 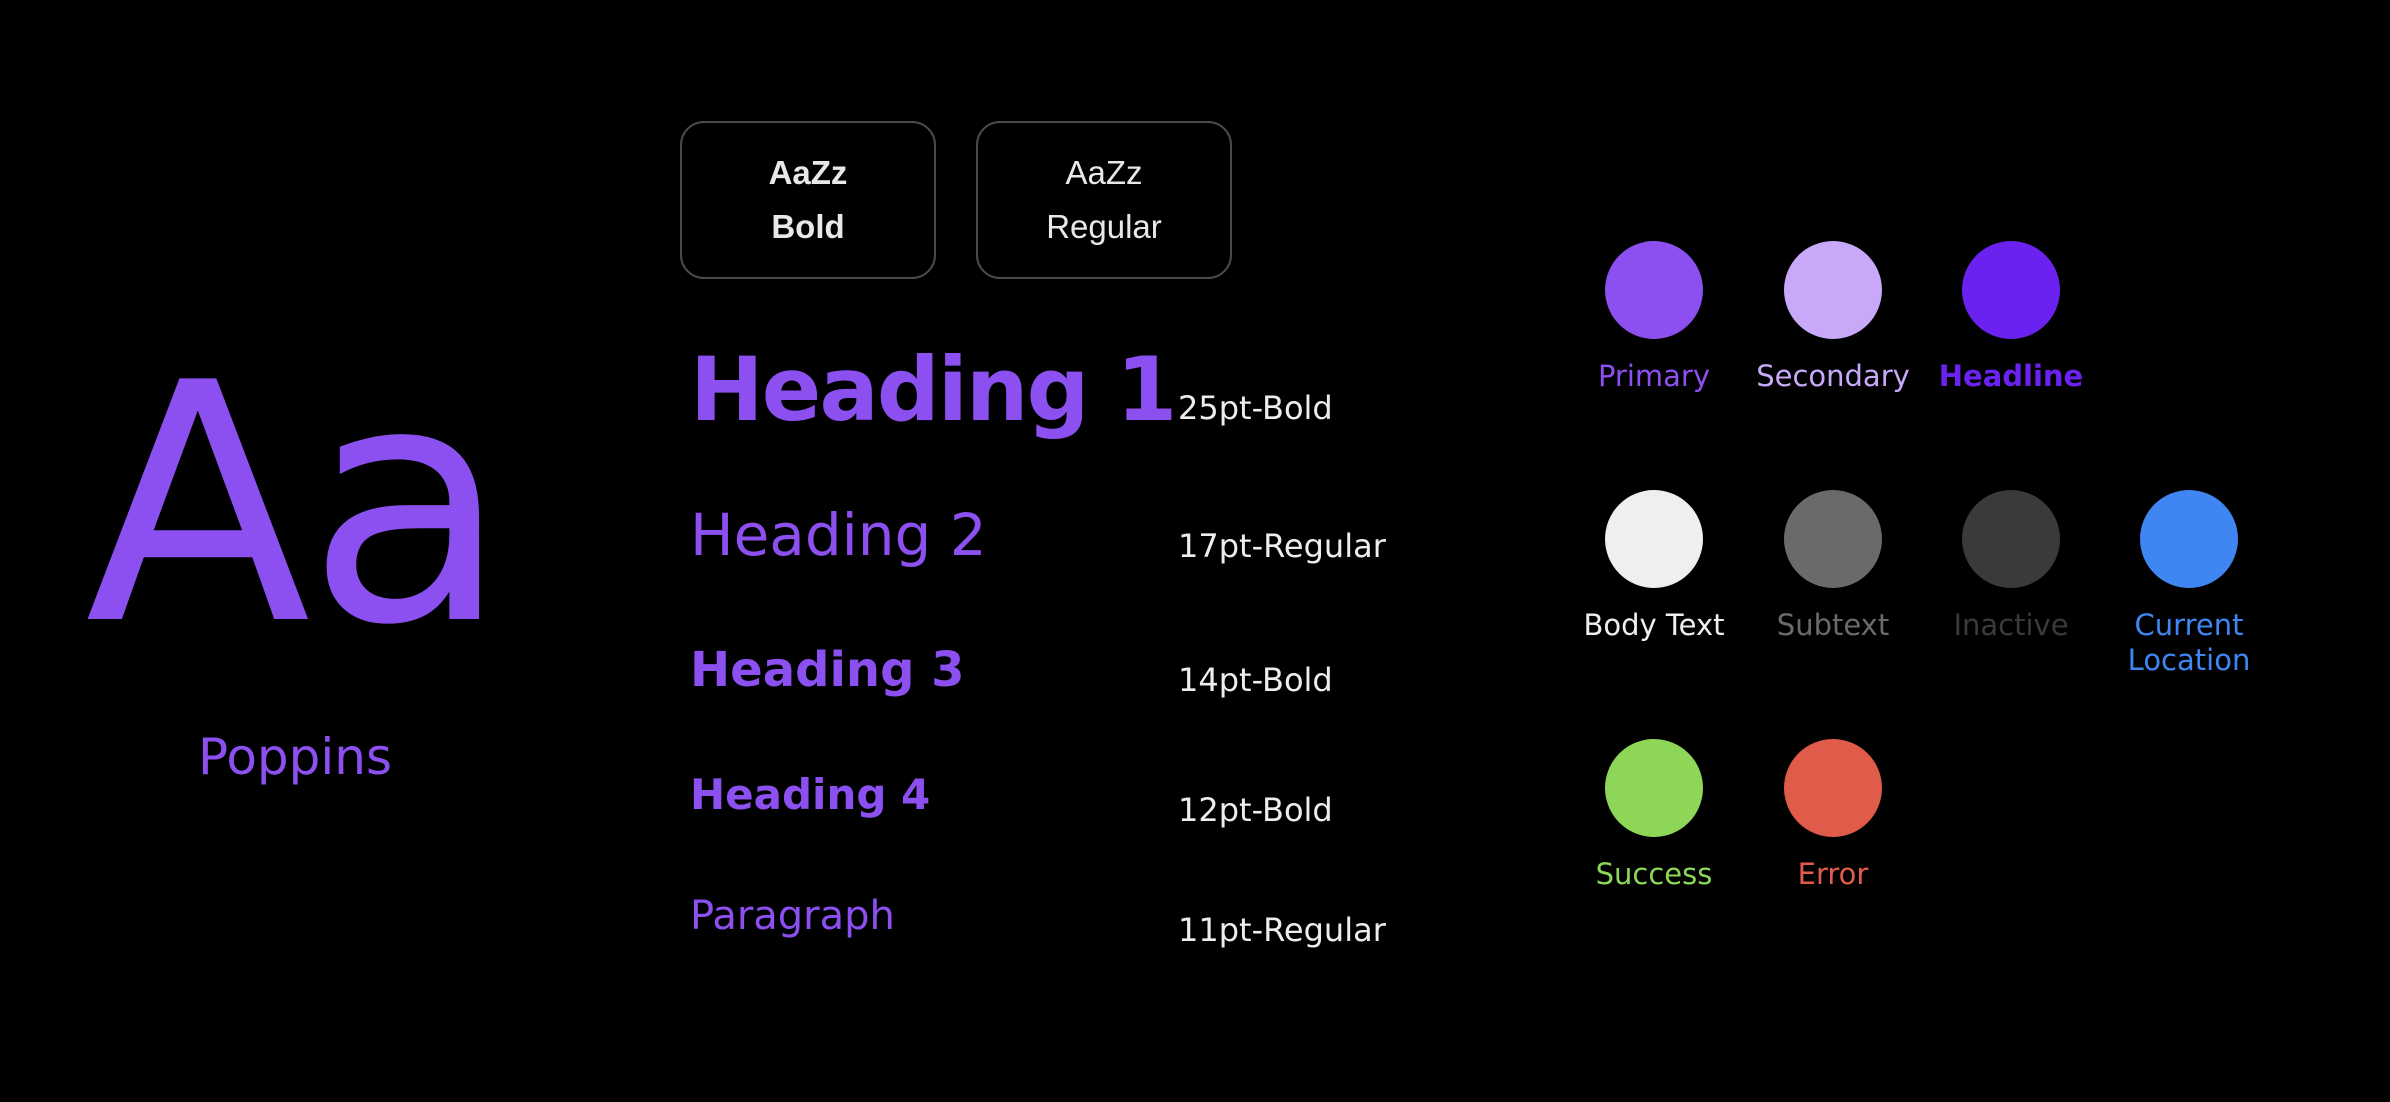 I want to click on color-swatch-primary: Primary, so click(x=1654, y=317).